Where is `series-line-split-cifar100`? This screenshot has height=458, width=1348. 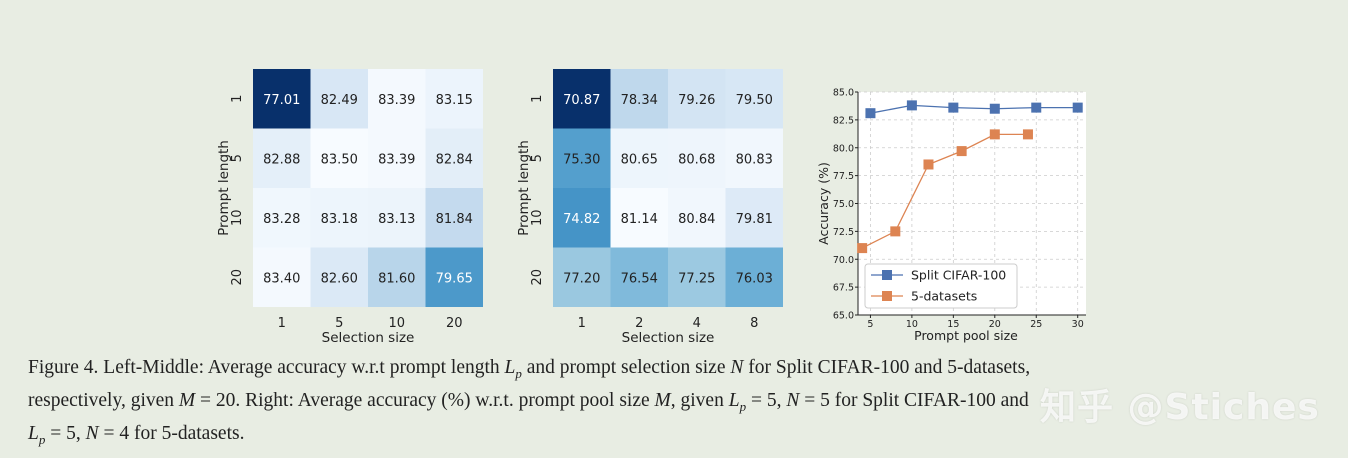
series-line-split-cifar100 is located at coordinates (974, 109).